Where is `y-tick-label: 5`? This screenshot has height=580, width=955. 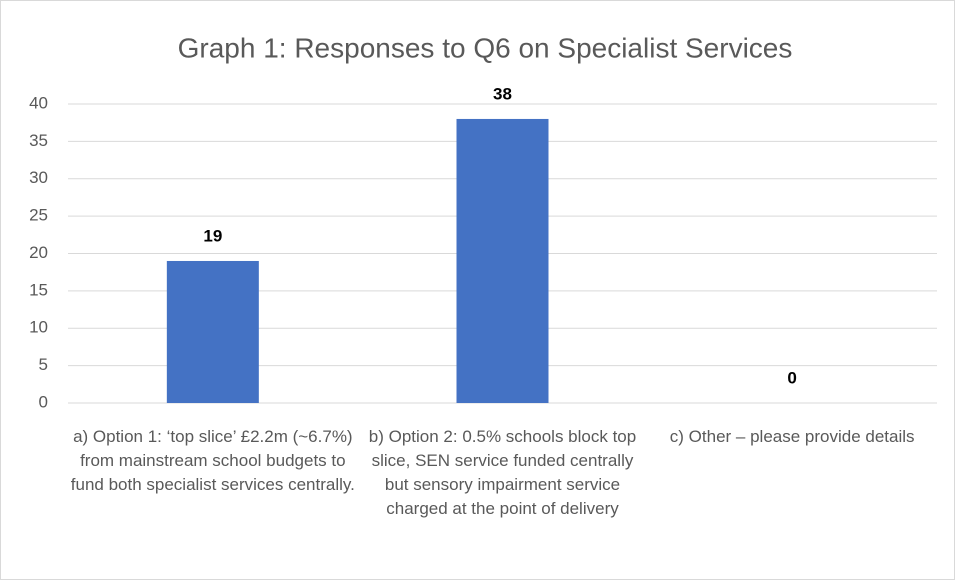 y-tick-label: 5 is located at coordinates (43, 364).